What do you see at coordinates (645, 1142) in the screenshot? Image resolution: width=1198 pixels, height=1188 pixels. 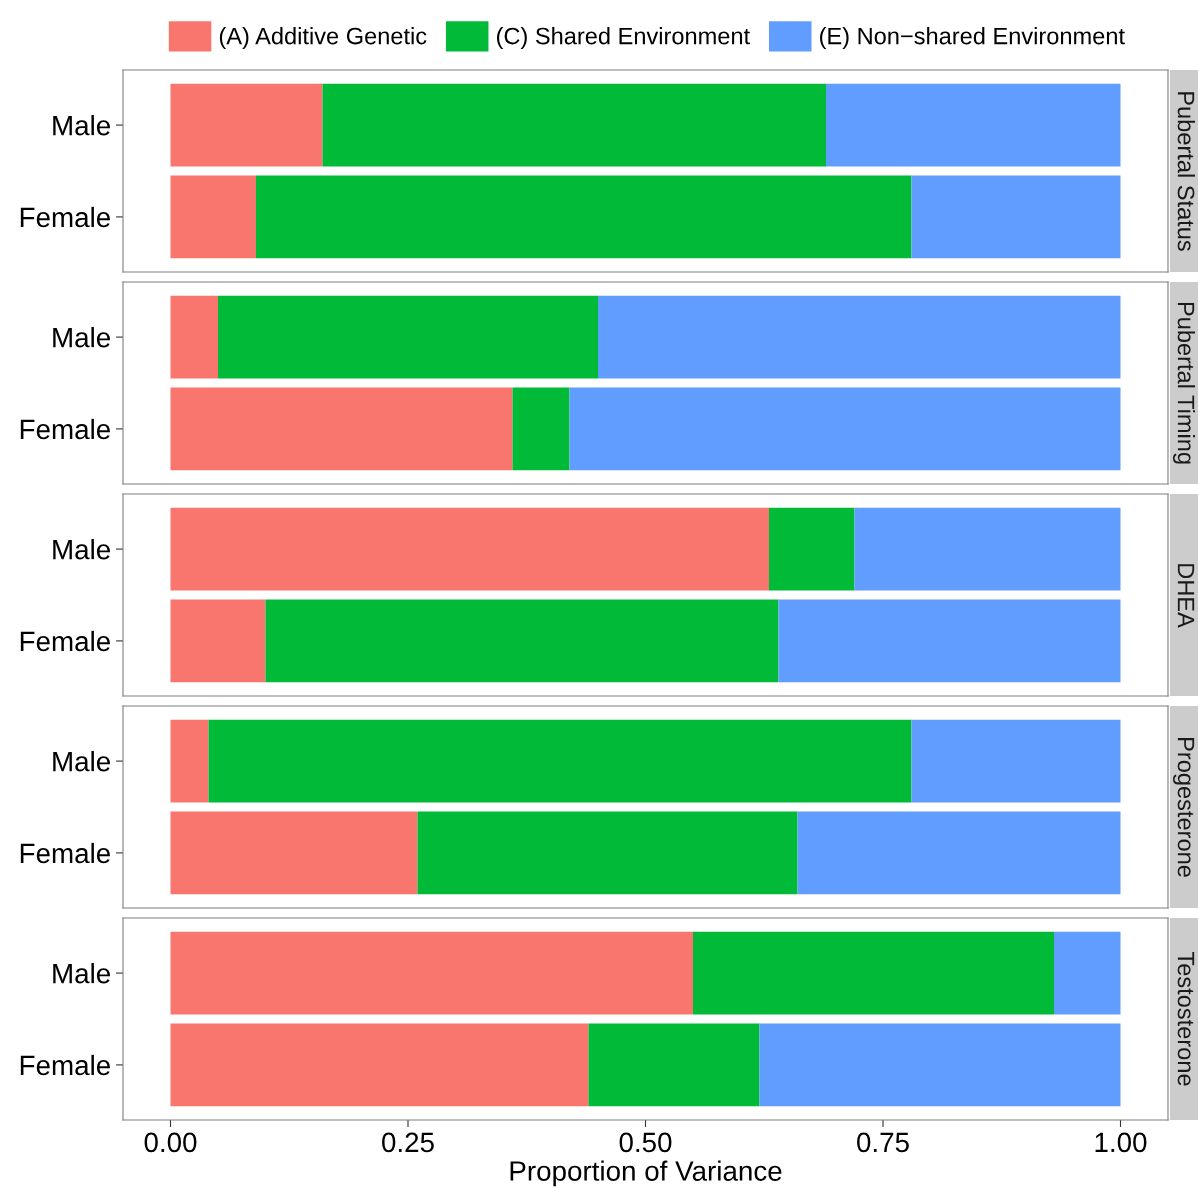 I see `x-tick-label: 0.50` at bounding box center [645, 1142].